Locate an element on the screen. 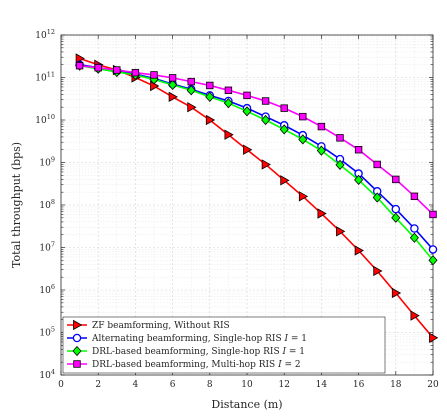 The width and height of the screenshot is (447, 420). legend-box is located at coordinates (224, 345).